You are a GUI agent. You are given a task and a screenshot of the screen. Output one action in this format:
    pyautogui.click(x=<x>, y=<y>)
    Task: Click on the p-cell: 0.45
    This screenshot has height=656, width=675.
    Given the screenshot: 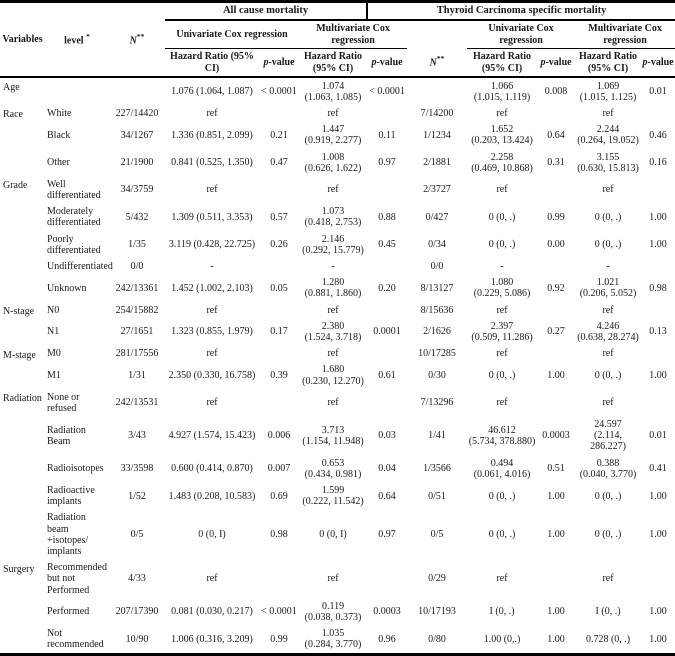 What is the action you would take?
    pyautogui.click(x=387, y=245)
    